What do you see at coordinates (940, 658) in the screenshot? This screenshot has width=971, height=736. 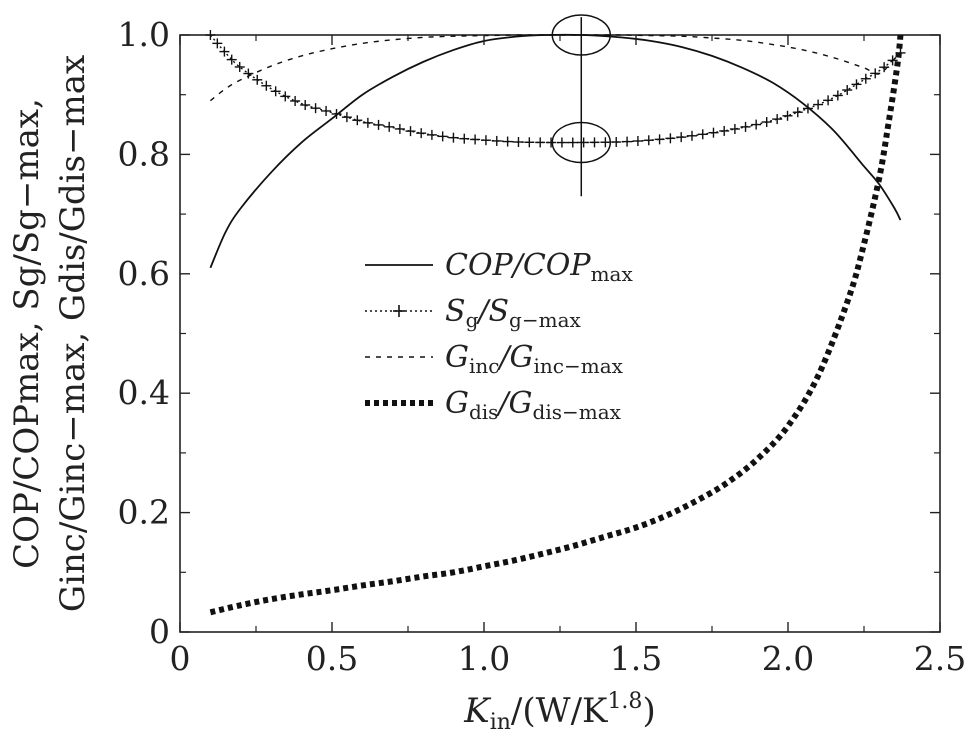 I see `x-tick-label: 2.5` at bounding box center [940, 658].